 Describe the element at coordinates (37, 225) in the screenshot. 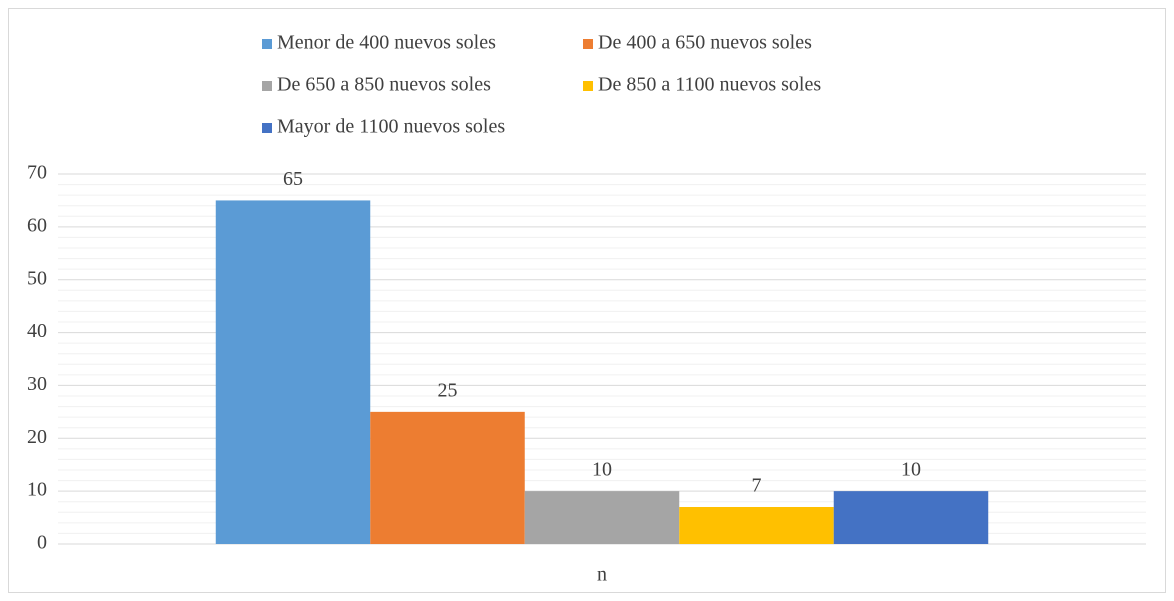

I see `y-tick-label: 60` at that location.